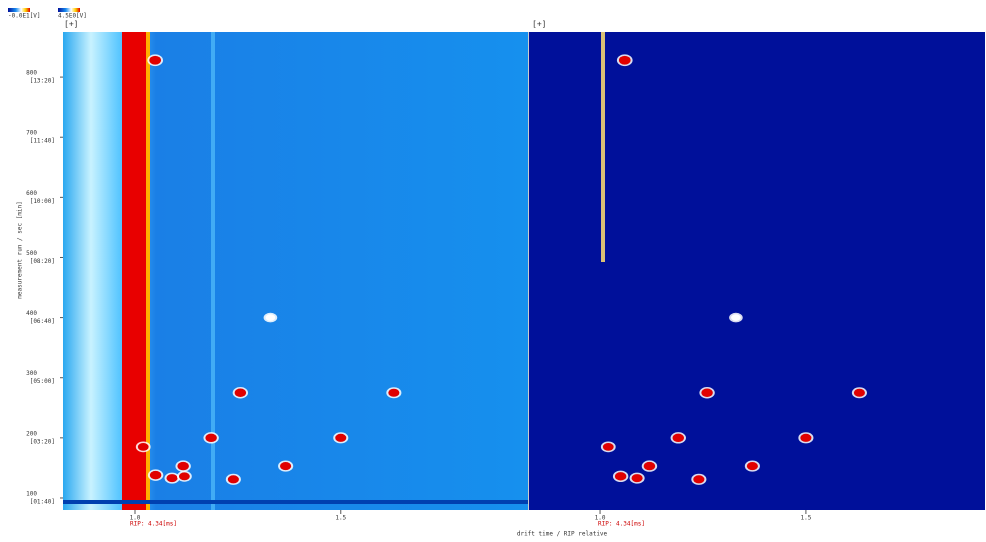 Image resolution: width=986 pixels, height=542 pixels. What do you see at coordinates (603, 147) in the screenshot?
I see `rip-streak` at bounding box center [603, 147].